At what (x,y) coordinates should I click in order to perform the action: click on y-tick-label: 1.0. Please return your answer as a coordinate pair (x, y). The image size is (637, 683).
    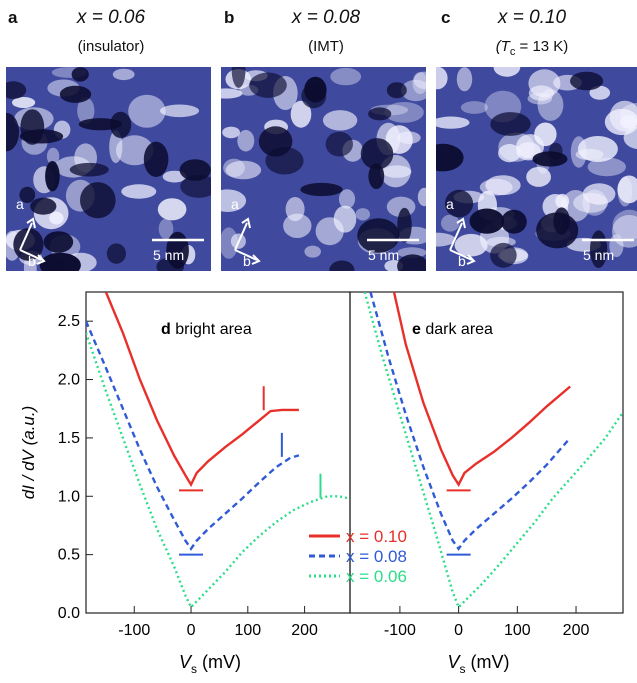
    Looking at the image, I should click on (69, 496).